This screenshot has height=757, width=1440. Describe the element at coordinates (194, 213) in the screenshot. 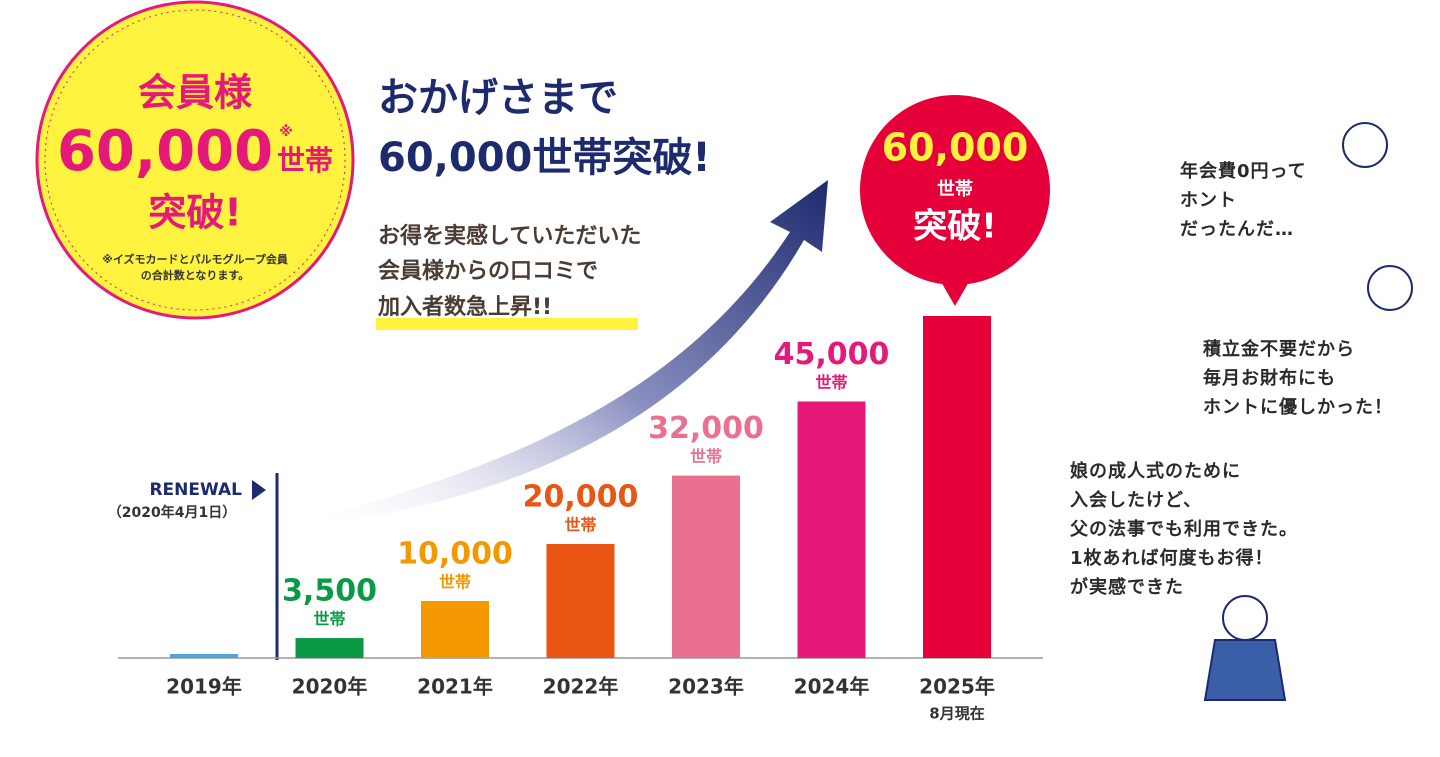

I see `badge-text: 突破!` at that location.